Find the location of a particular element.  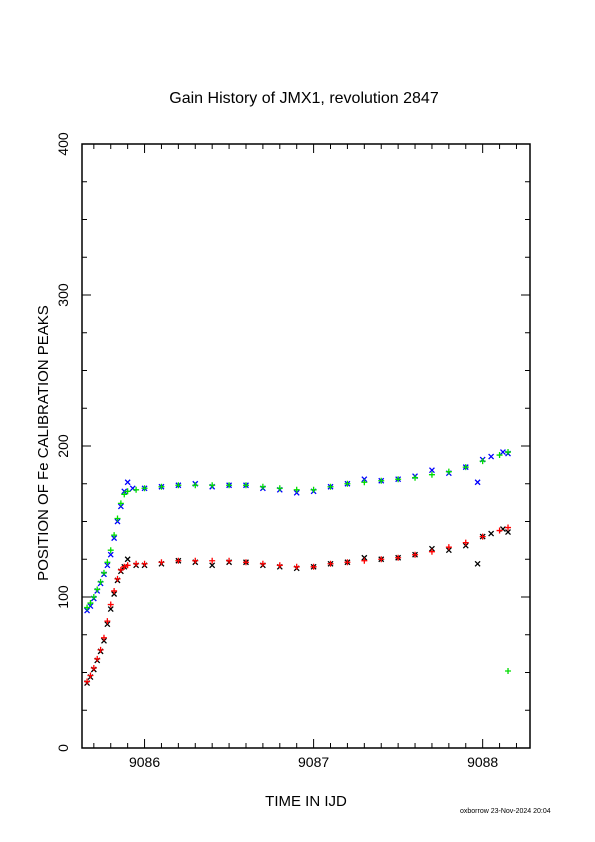

y-tick-label: 0 is located at coordinates (63, 748).